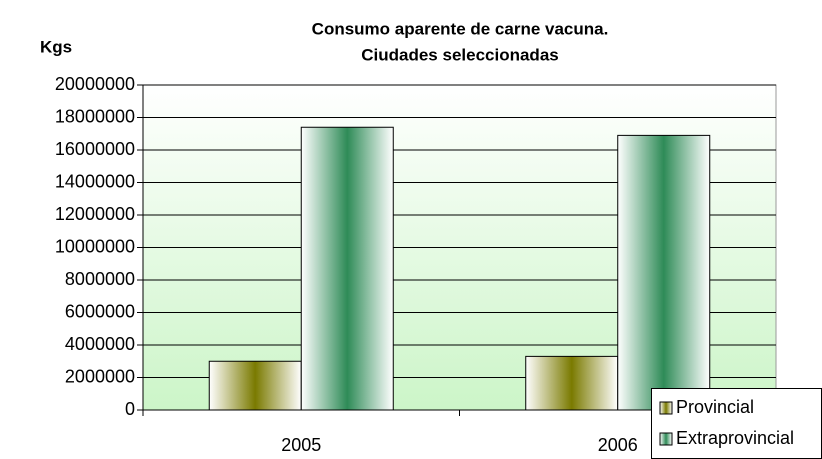 The height and width of the screenshot is (459, 822). Describe the element at coordinates (618, 445) in the screenshot. I see `x-tick-label: 2006` at that location.